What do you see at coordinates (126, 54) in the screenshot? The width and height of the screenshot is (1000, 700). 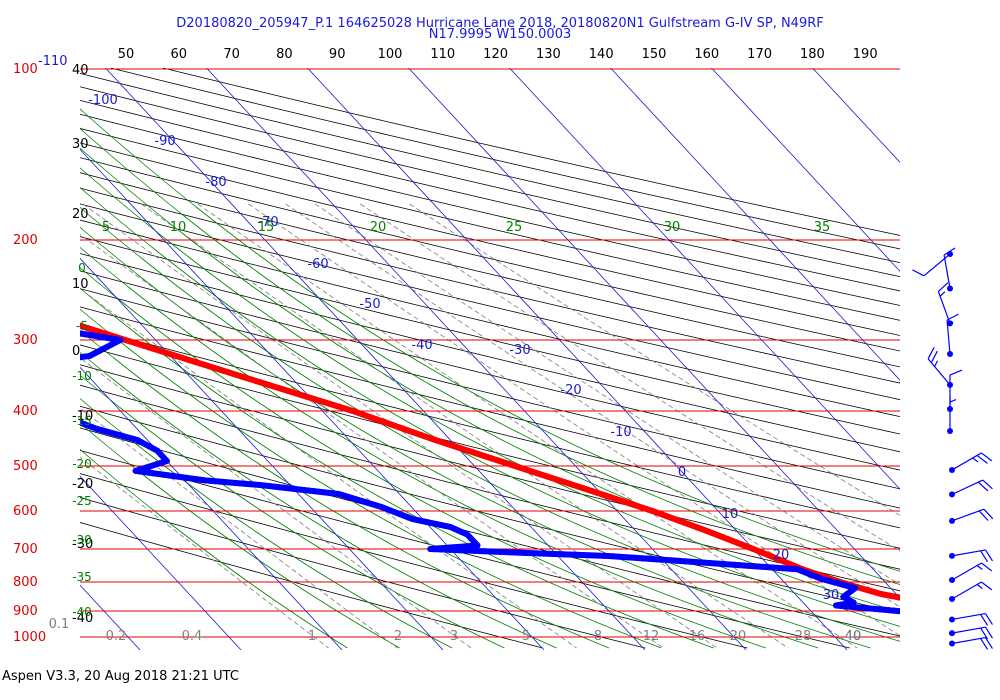 I see `top-axis-tick-label: 50` at bounding box center [126, 54].